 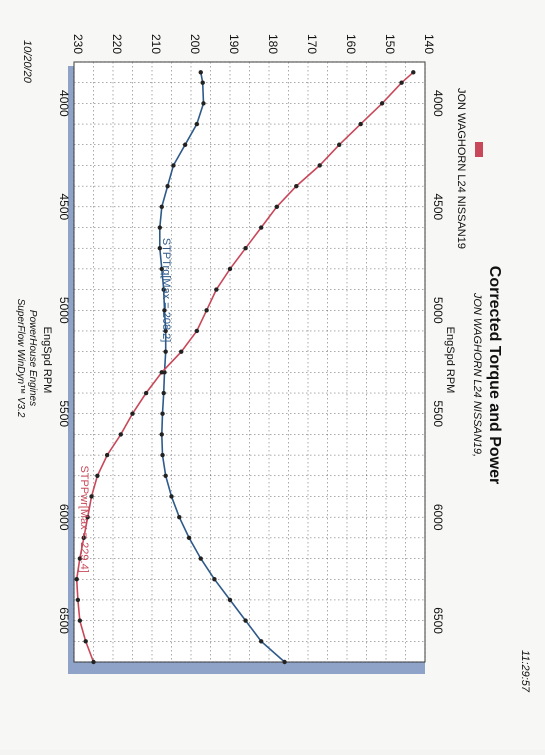 What do you see at coordinates (47, 360) in the screenshot?
I see `x-axis-label-left: EngSpd RPM` at bounding box center [47, 360].